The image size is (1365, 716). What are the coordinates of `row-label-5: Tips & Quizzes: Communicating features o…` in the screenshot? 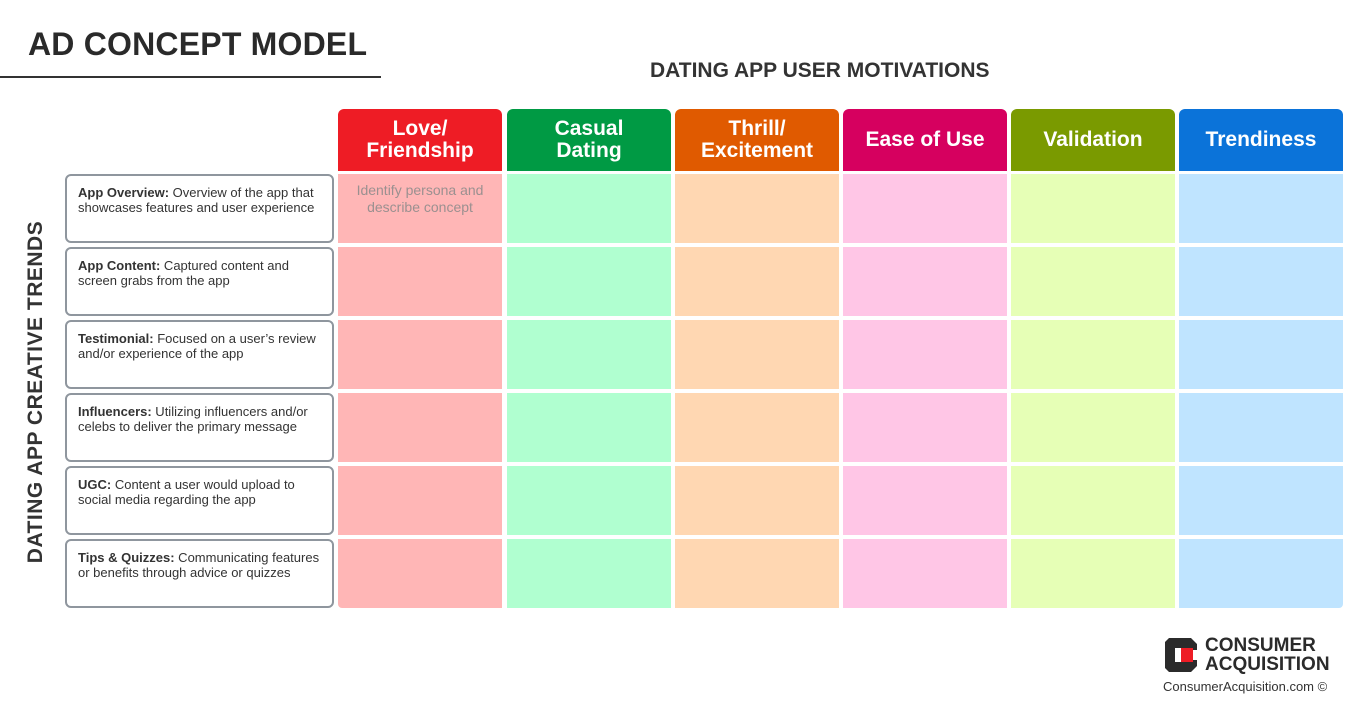 It's located at (199, 573).